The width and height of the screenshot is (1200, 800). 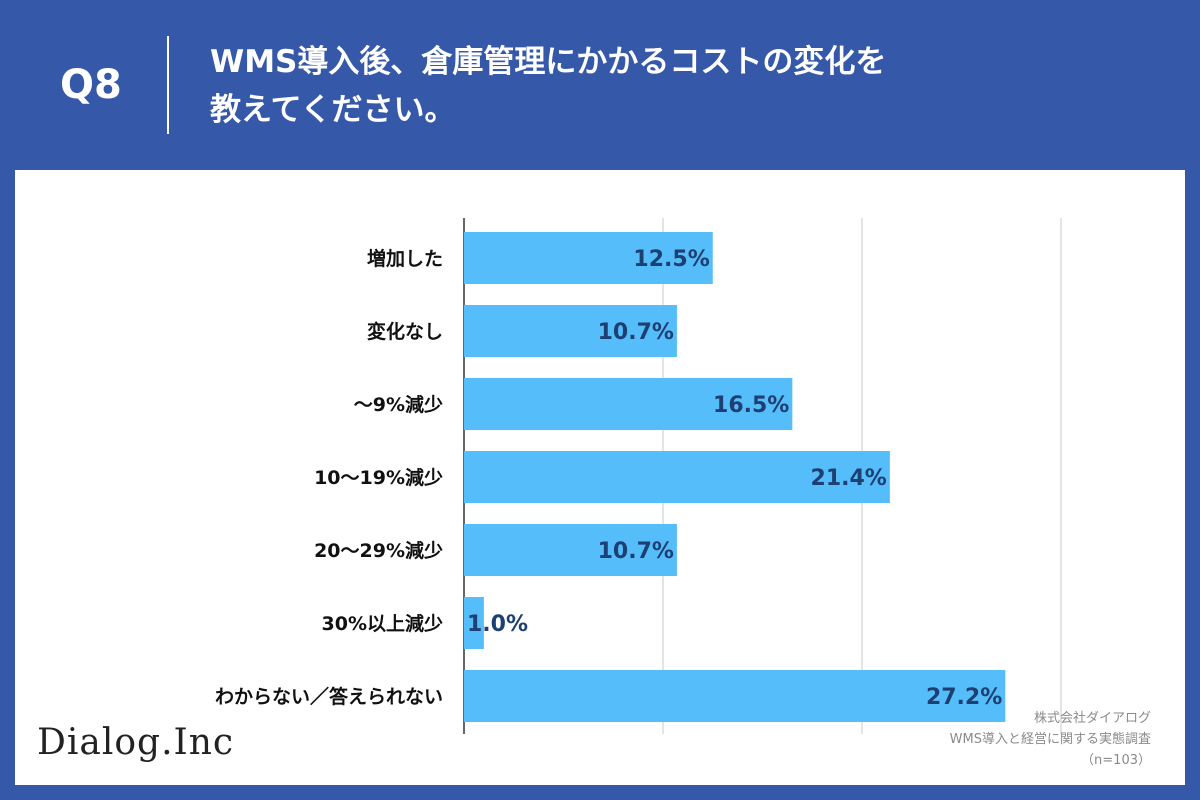 What do you see at coordinates (168, 85) in the screenshot?
I see `header-divider` at bounding box center [168, 85].